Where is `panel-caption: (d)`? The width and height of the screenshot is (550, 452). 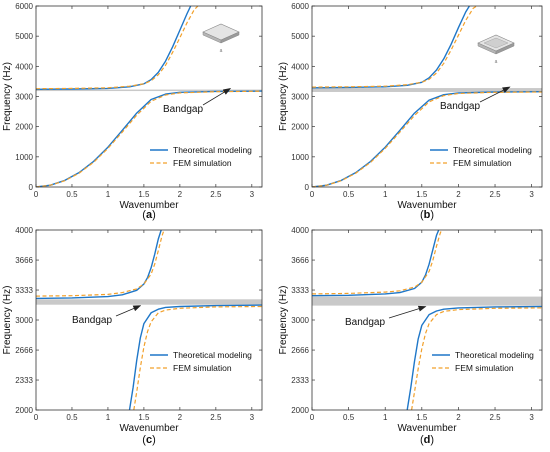
panel-caption: (d) is located at coordinates (427, 440).